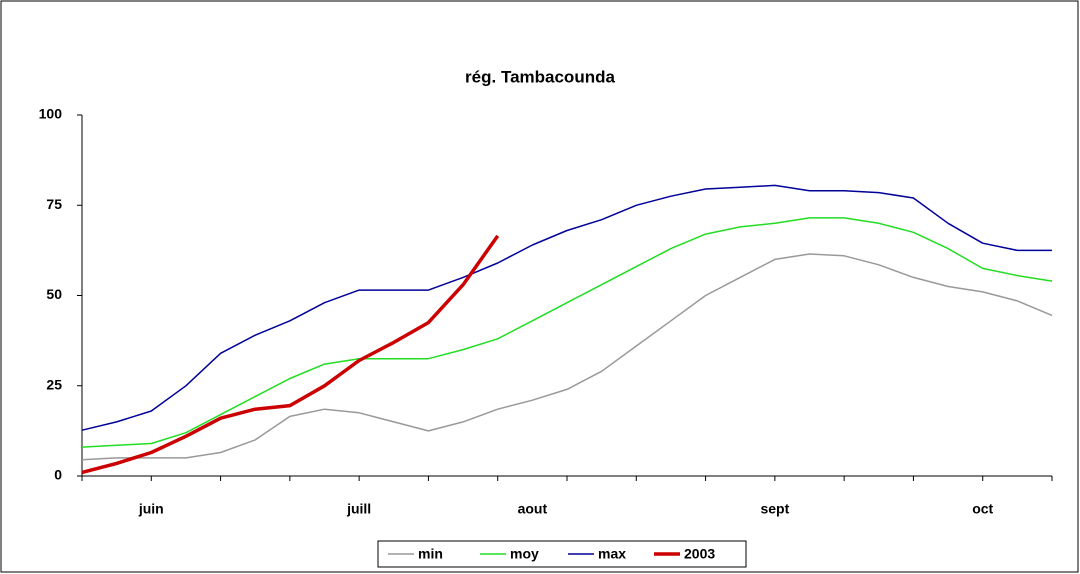  I want to click on x-tick-label: oct, so click(982, 509).